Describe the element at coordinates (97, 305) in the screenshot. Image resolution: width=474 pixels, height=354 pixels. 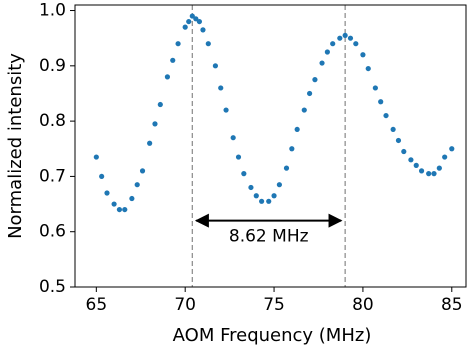
I see `x-tick-label: 65` at that location.